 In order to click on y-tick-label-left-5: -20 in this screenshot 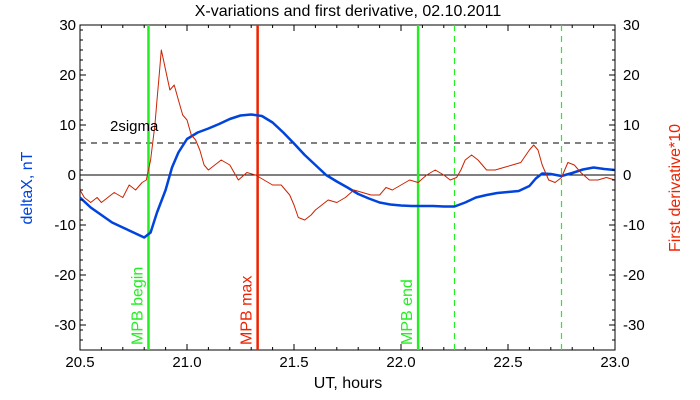, I will do `click(65, 275)`.